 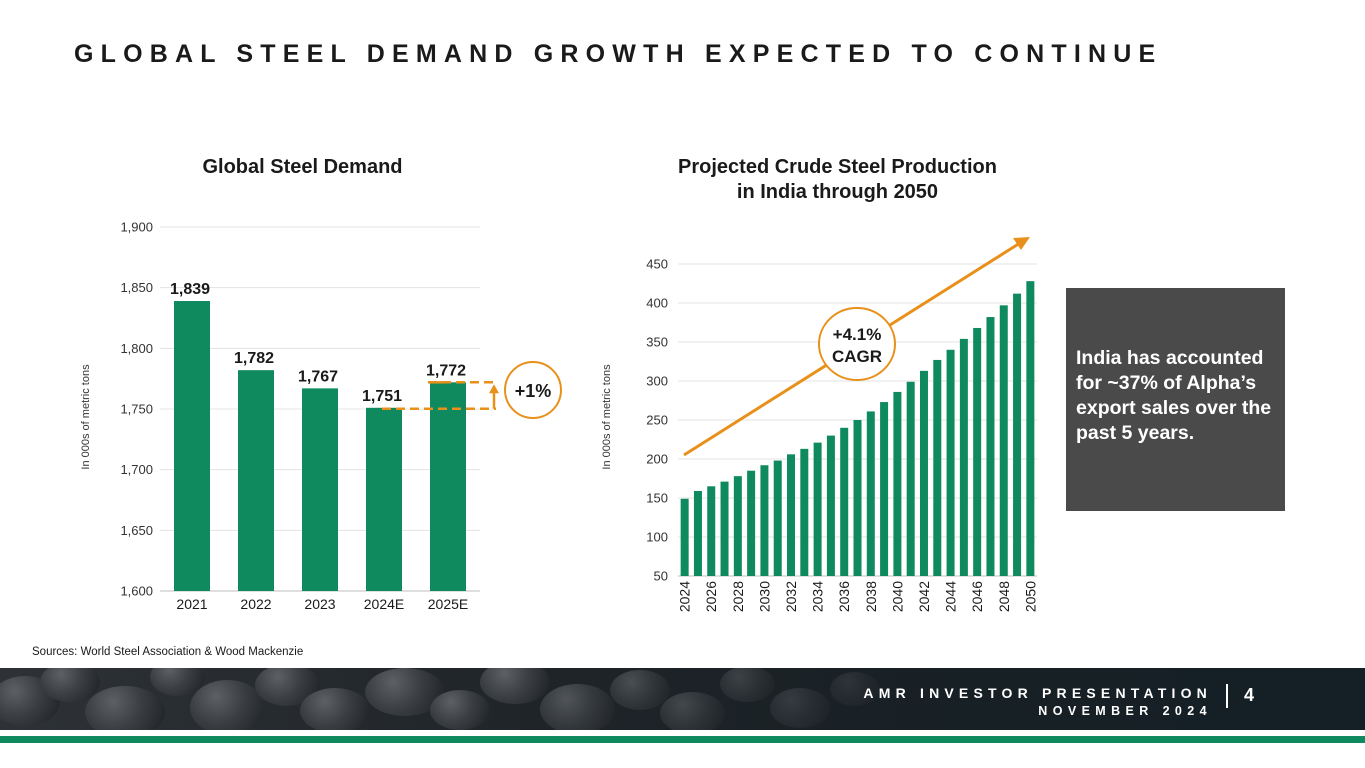 What do you see at coordinates (1030, 428) in the screenshot?
I see `right-bar-2050` at bounding box center [1030, 428].